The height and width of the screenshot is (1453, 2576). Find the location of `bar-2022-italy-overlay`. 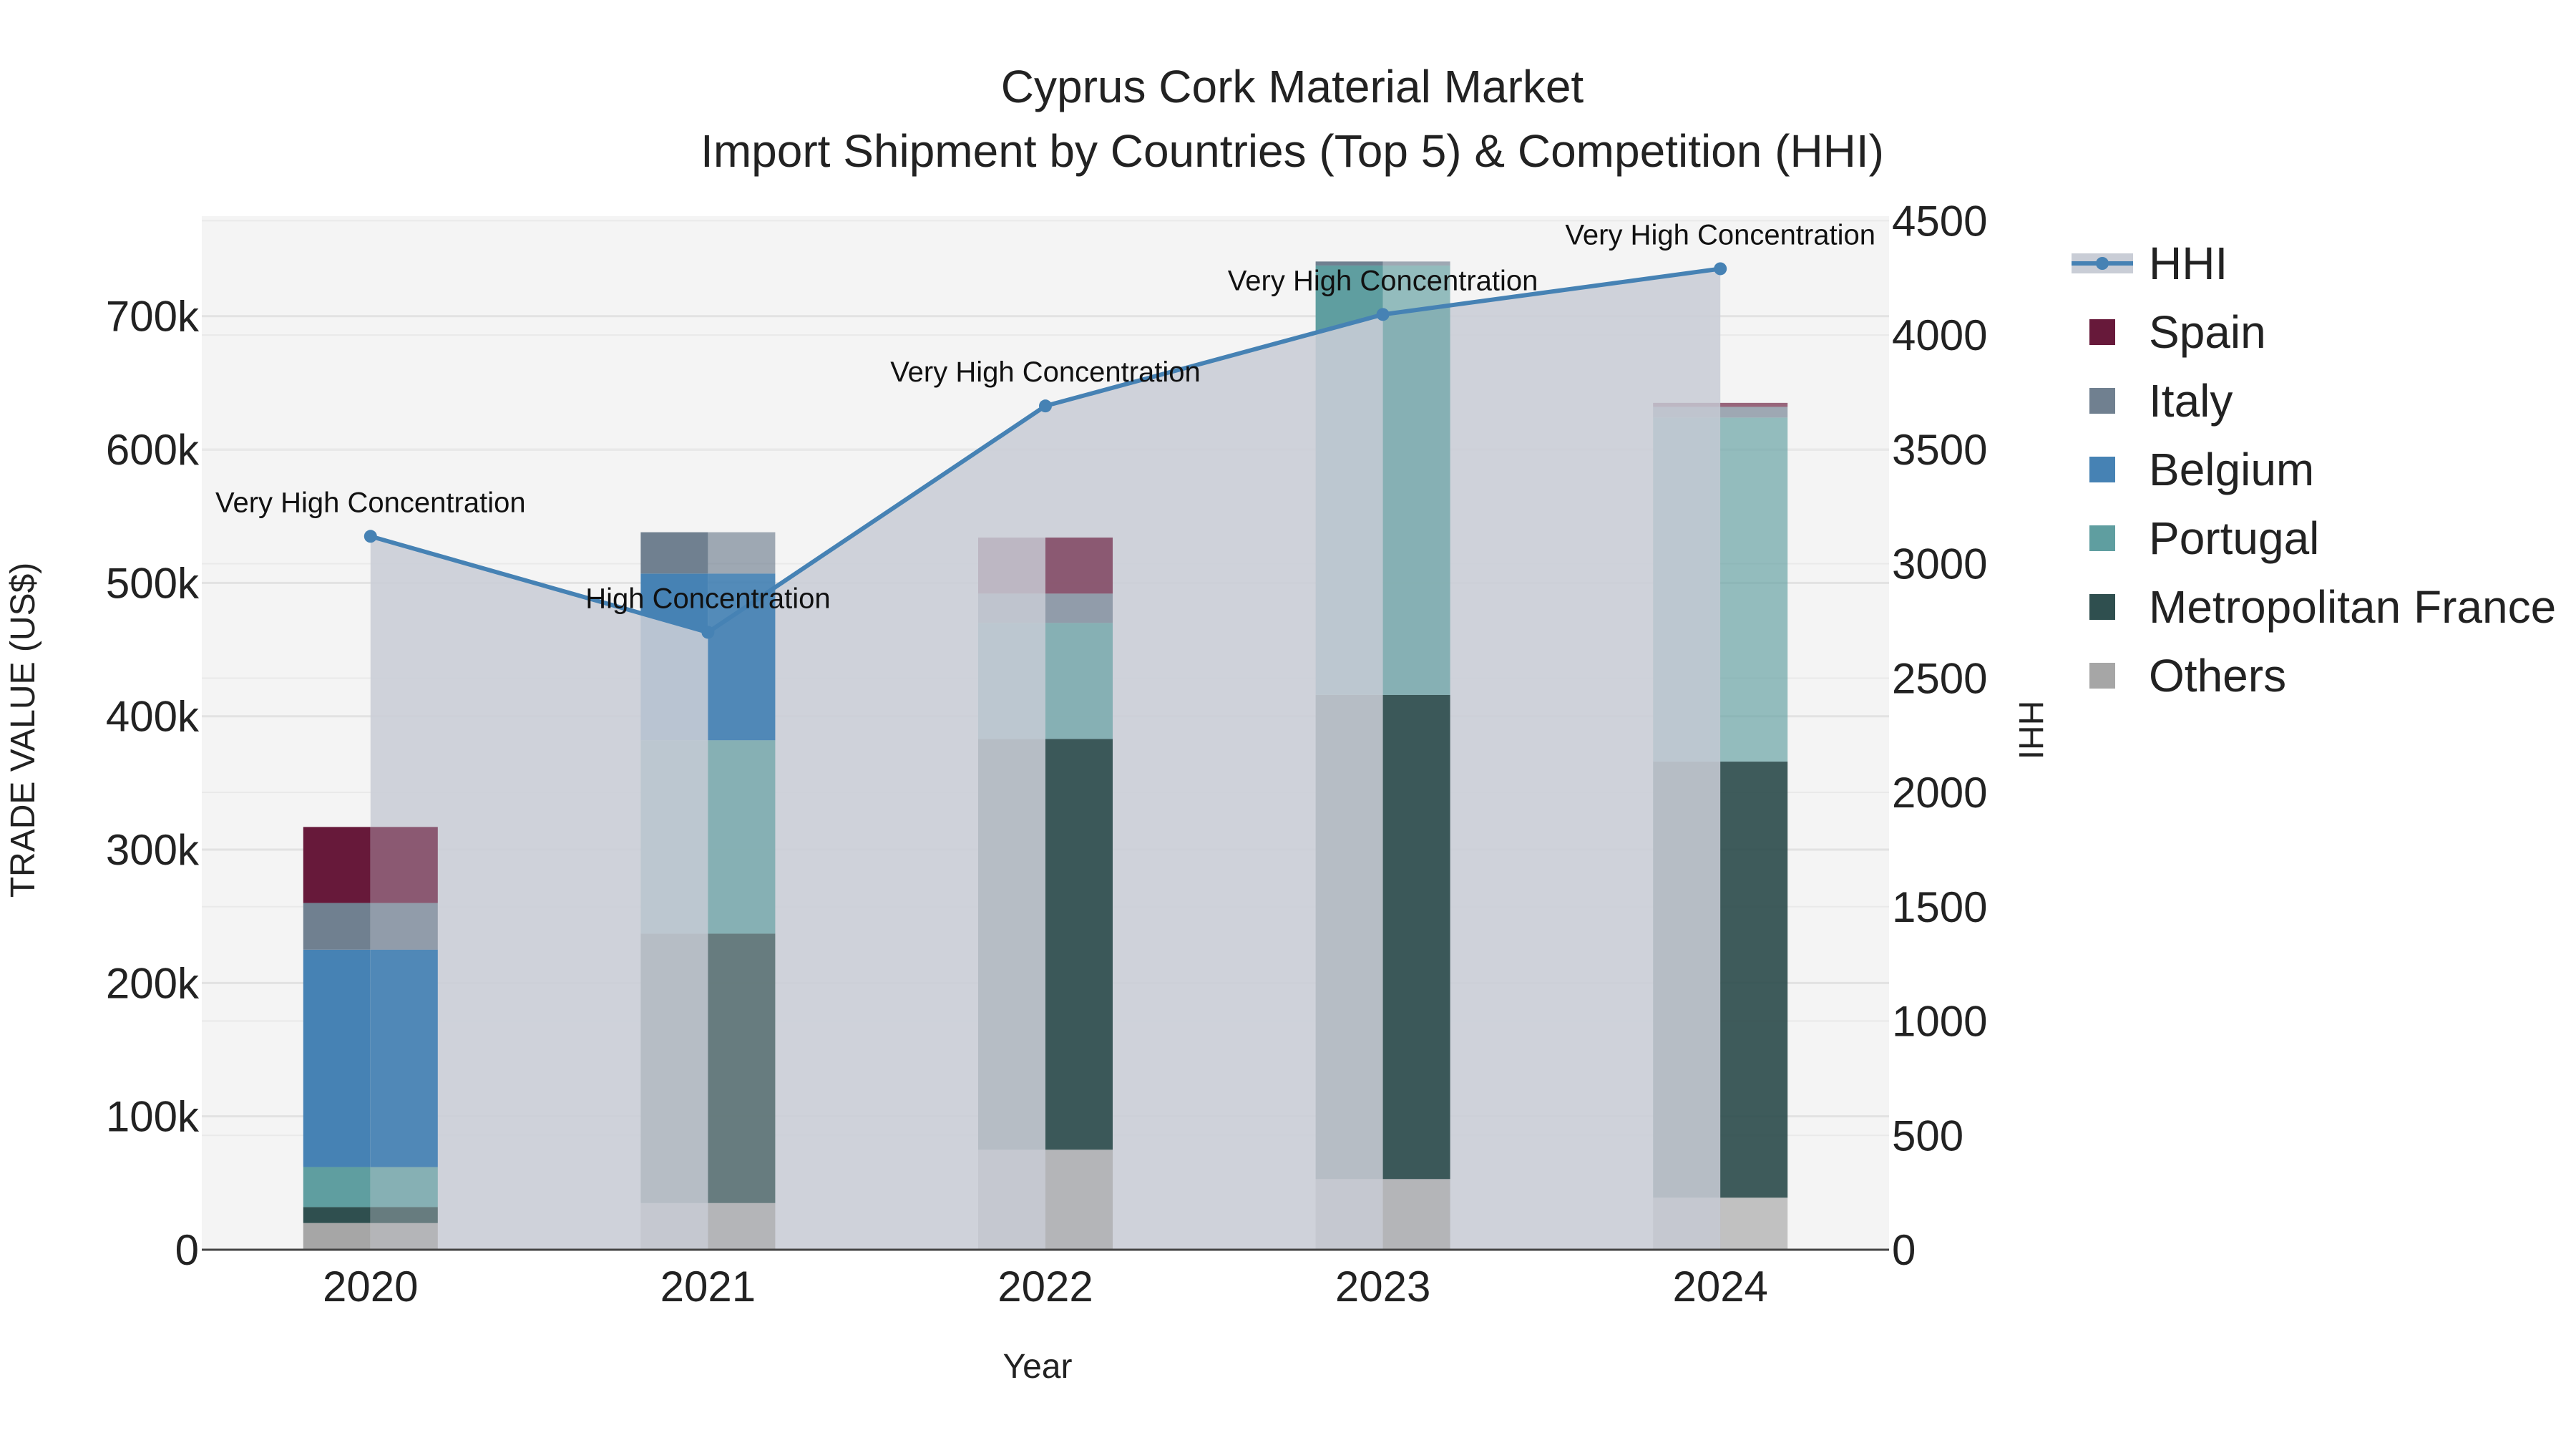

bar-2022-italy-overlay is located at coordinates (1079, 608).